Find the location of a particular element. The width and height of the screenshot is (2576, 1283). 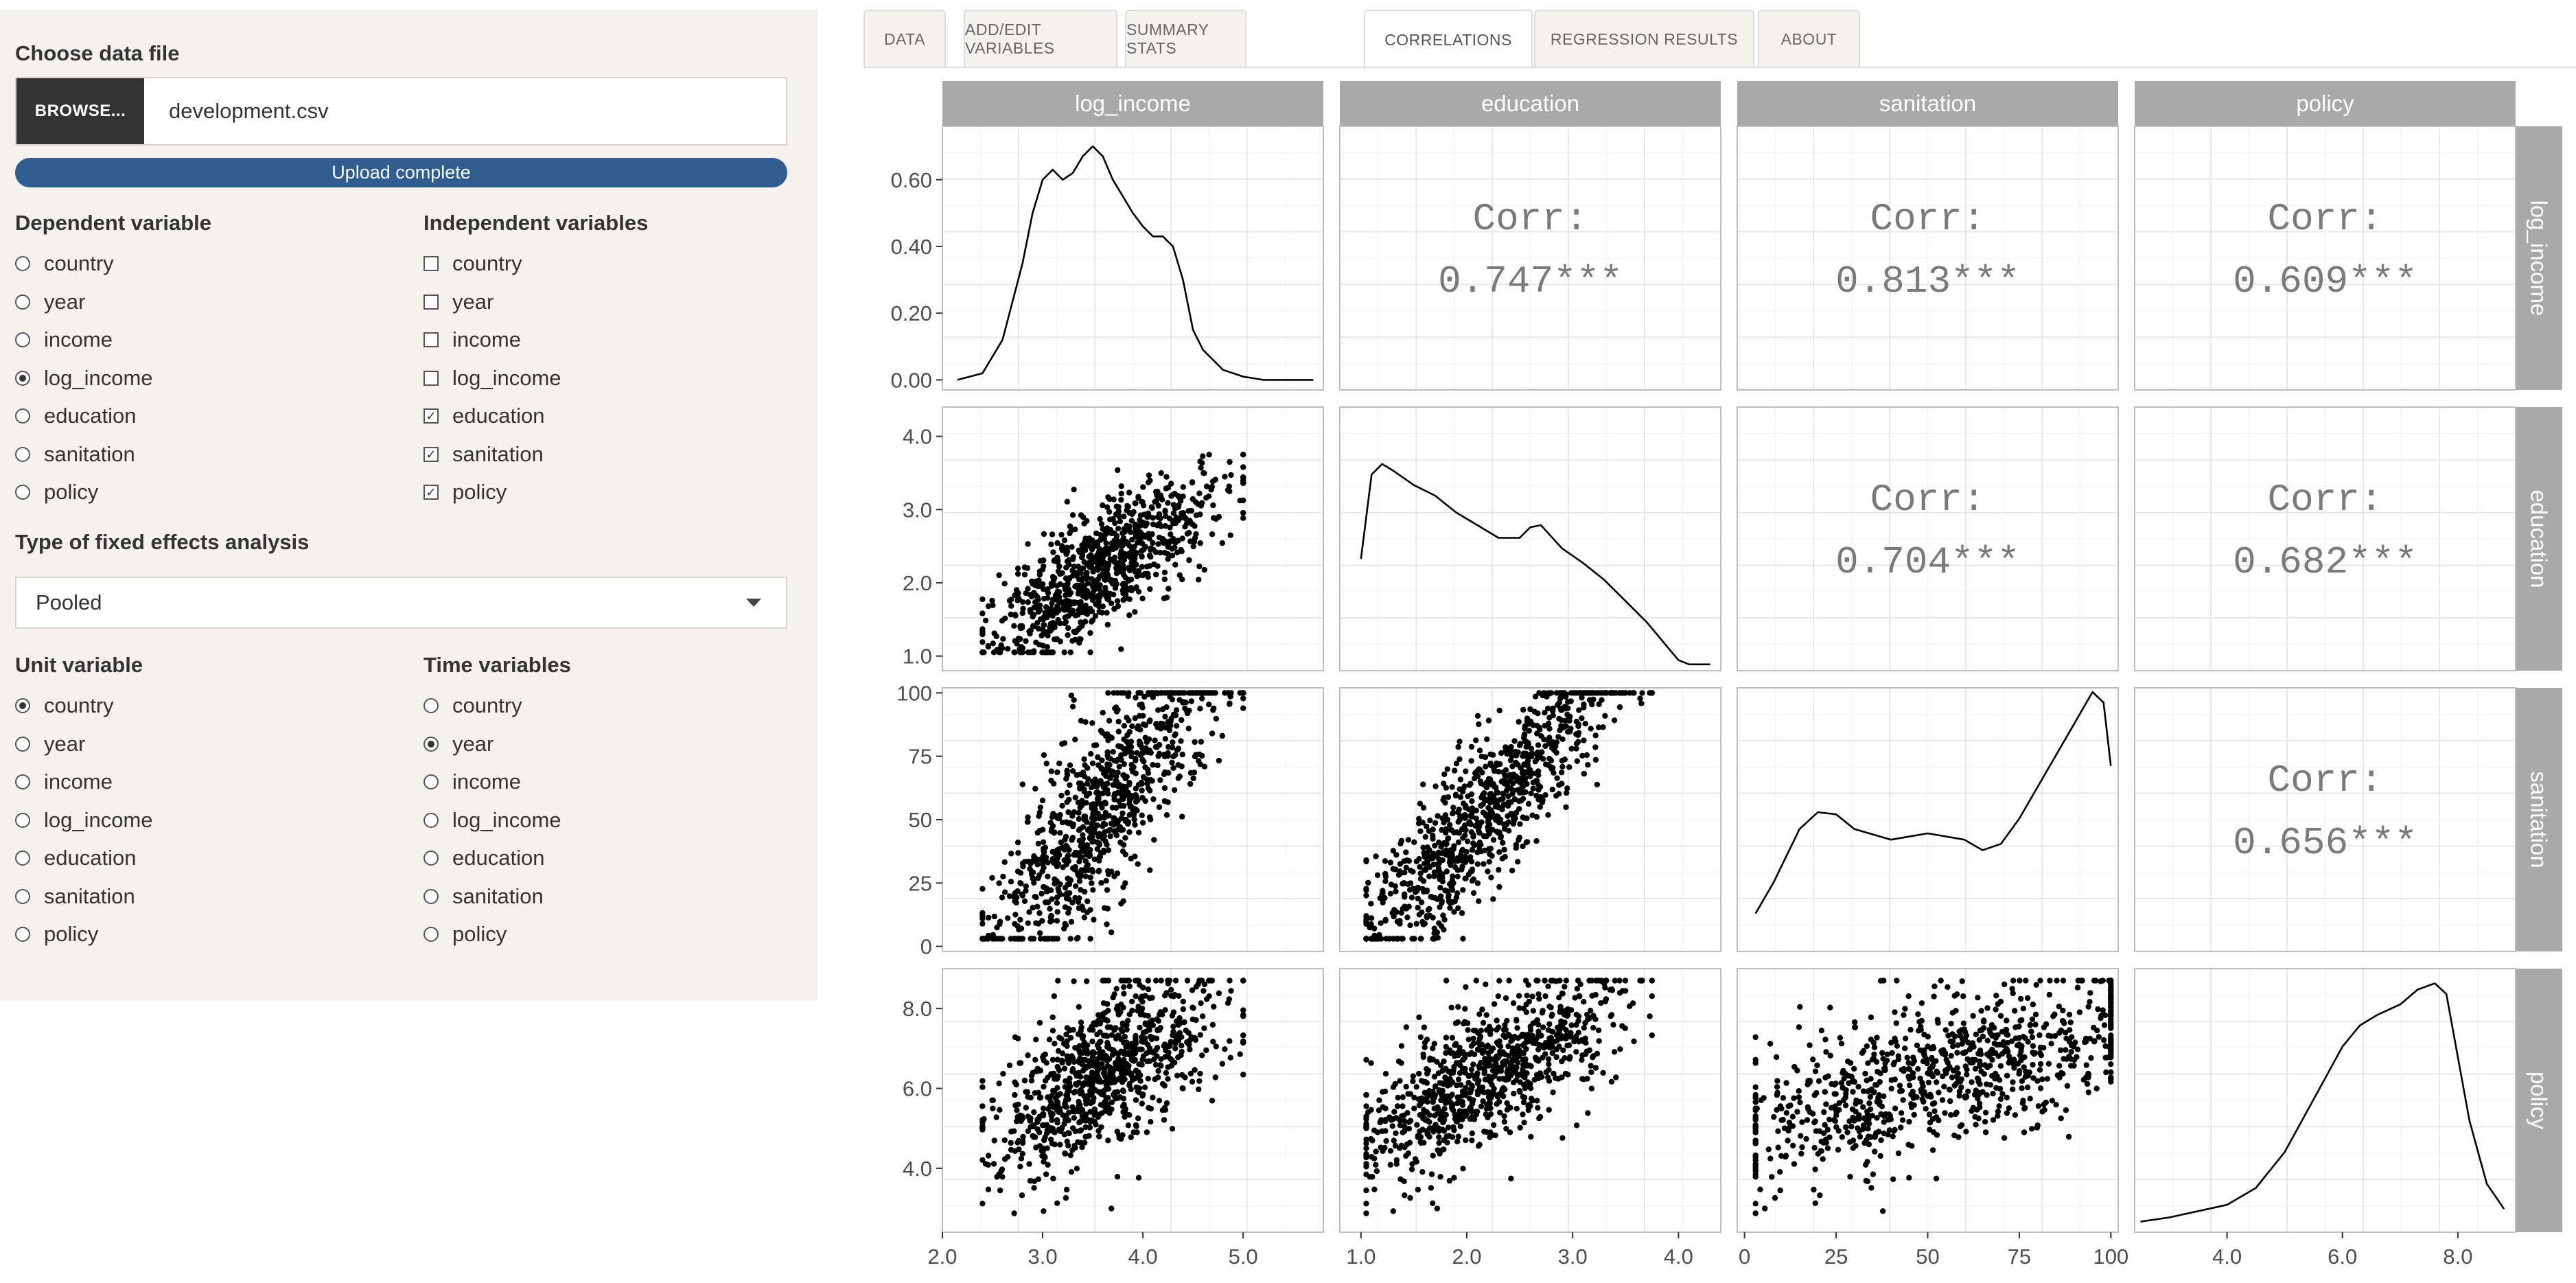

unit-option-policy: policy is located at coordinates (57, 934).